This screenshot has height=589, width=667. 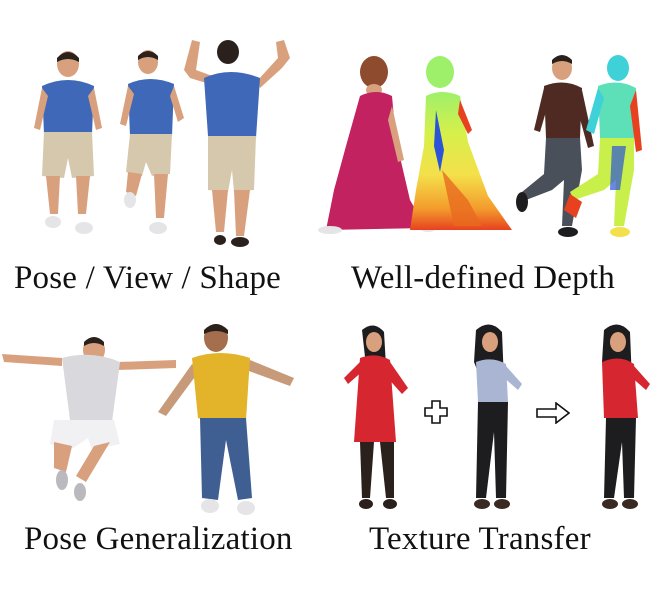 I want to click on depth-map-jacket, so click(x=603, y=146).